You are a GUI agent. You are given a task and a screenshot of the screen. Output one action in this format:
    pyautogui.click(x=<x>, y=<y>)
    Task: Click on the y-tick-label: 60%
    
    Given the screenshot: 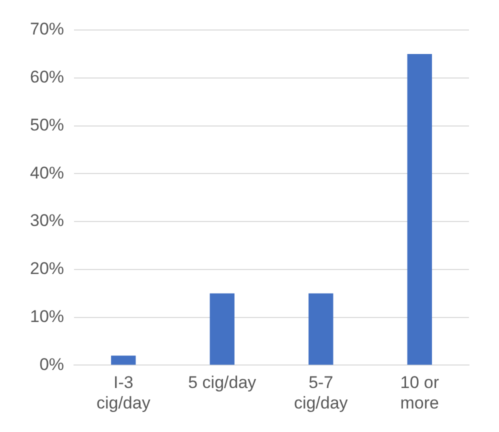 What is the action you would take?
    pyautogui.click(x=47, y=77)
    